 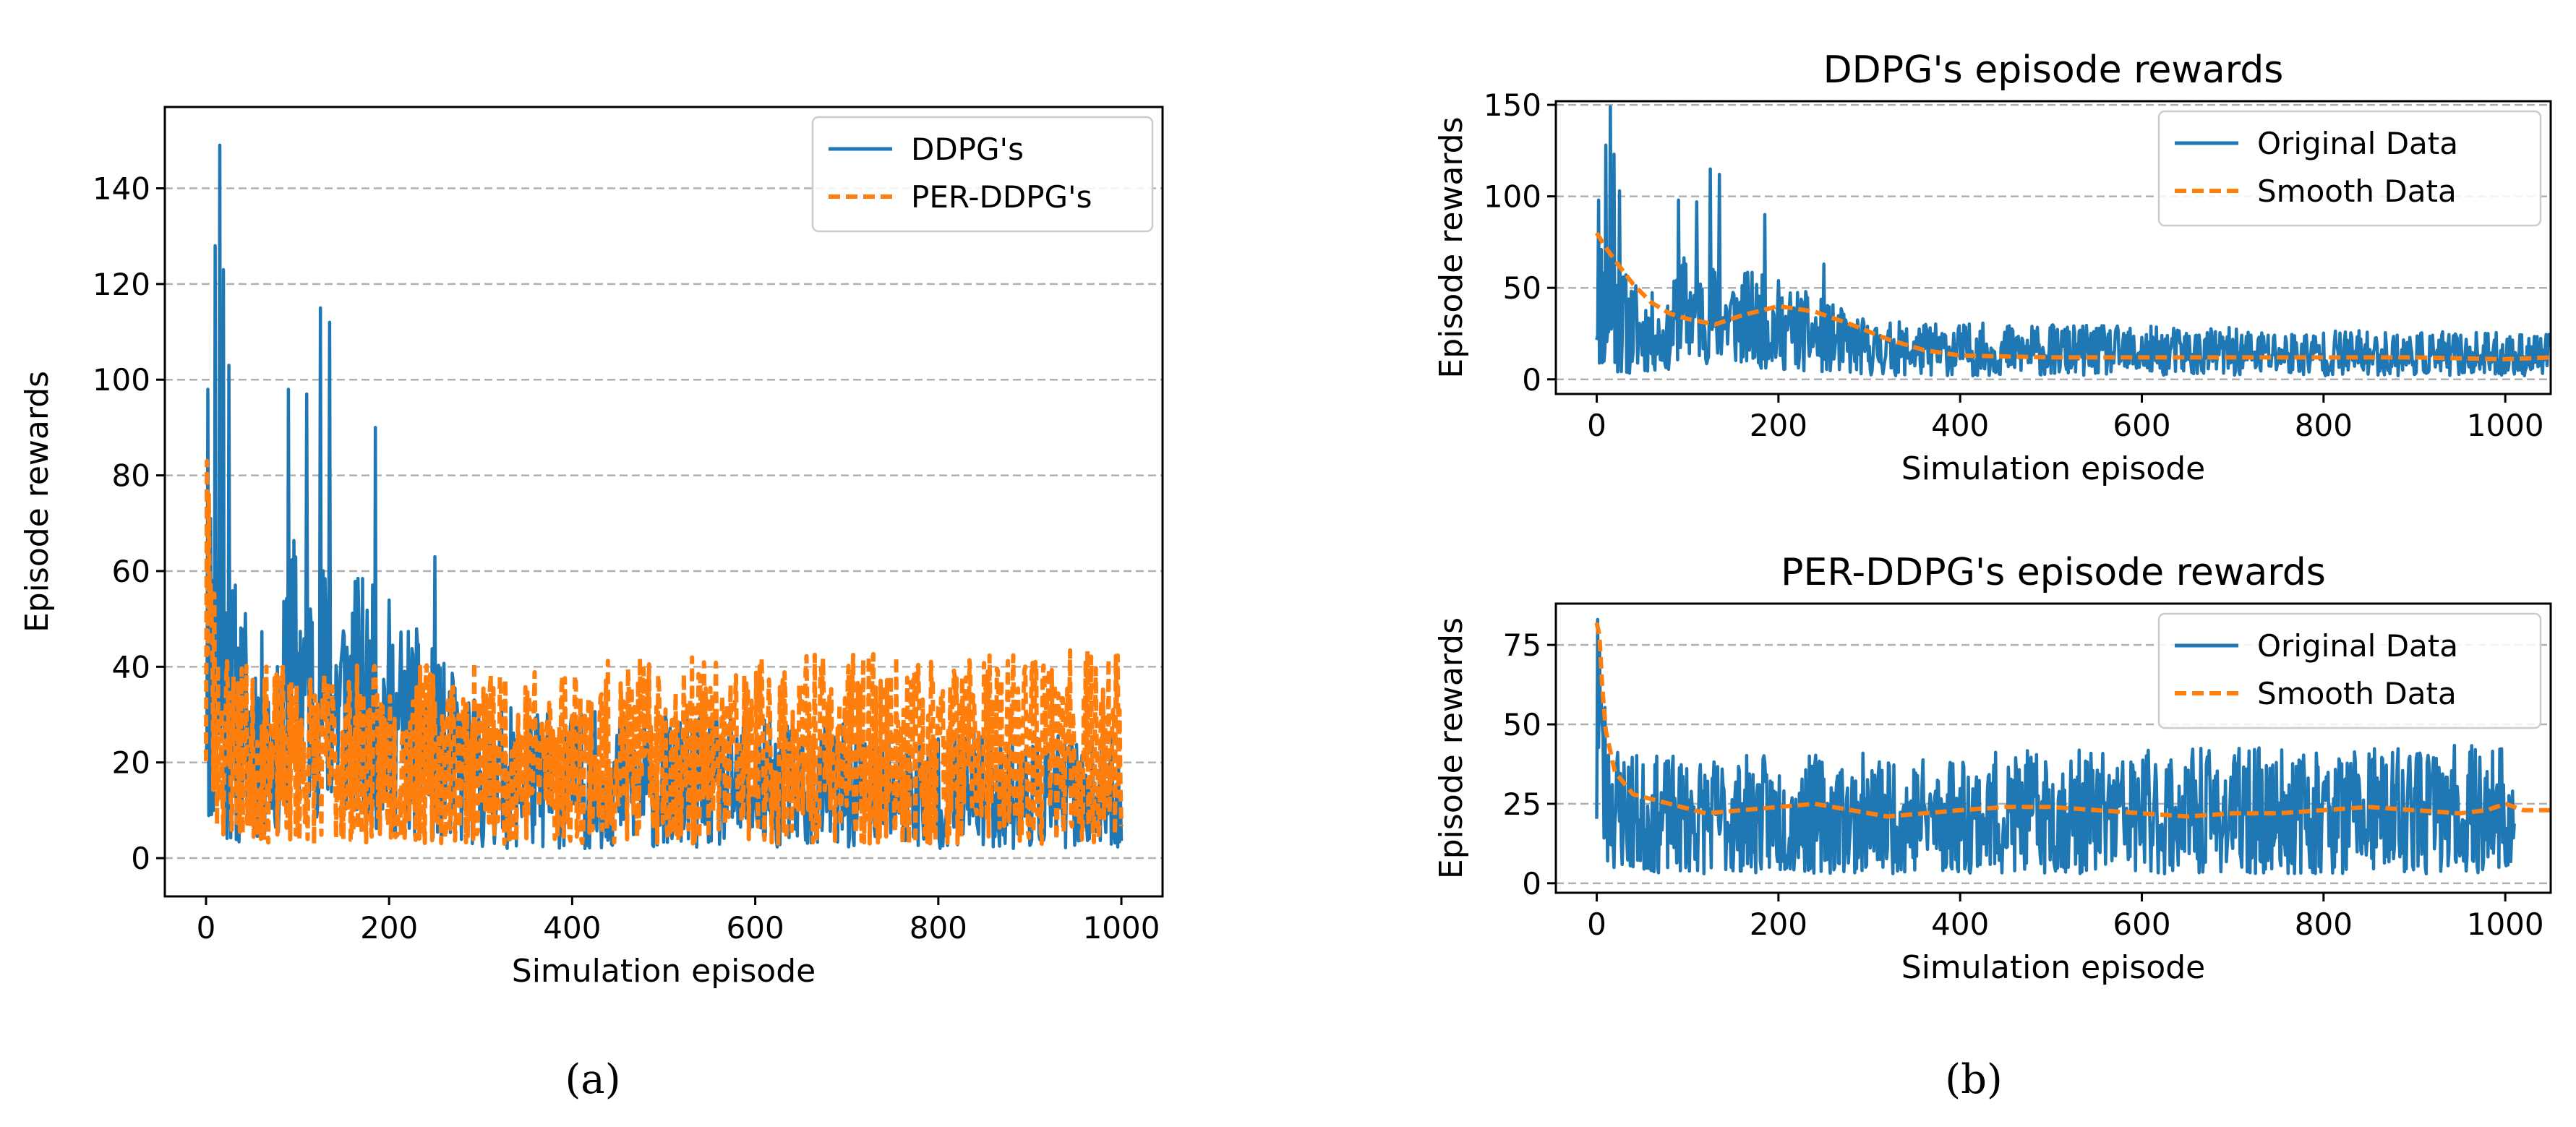 I want to click on legend-label: DDPG's, so click(x=967, y=149).